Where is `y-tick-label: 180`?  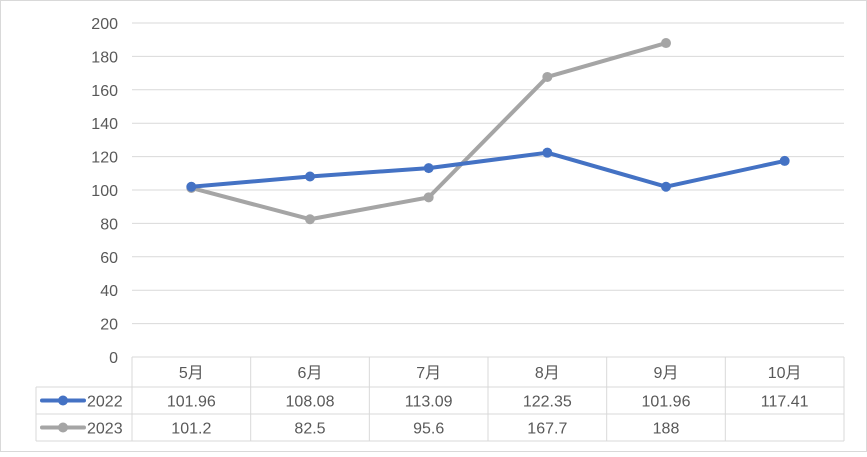
y-tick-label: 180 is located at coordinates (104, 57).